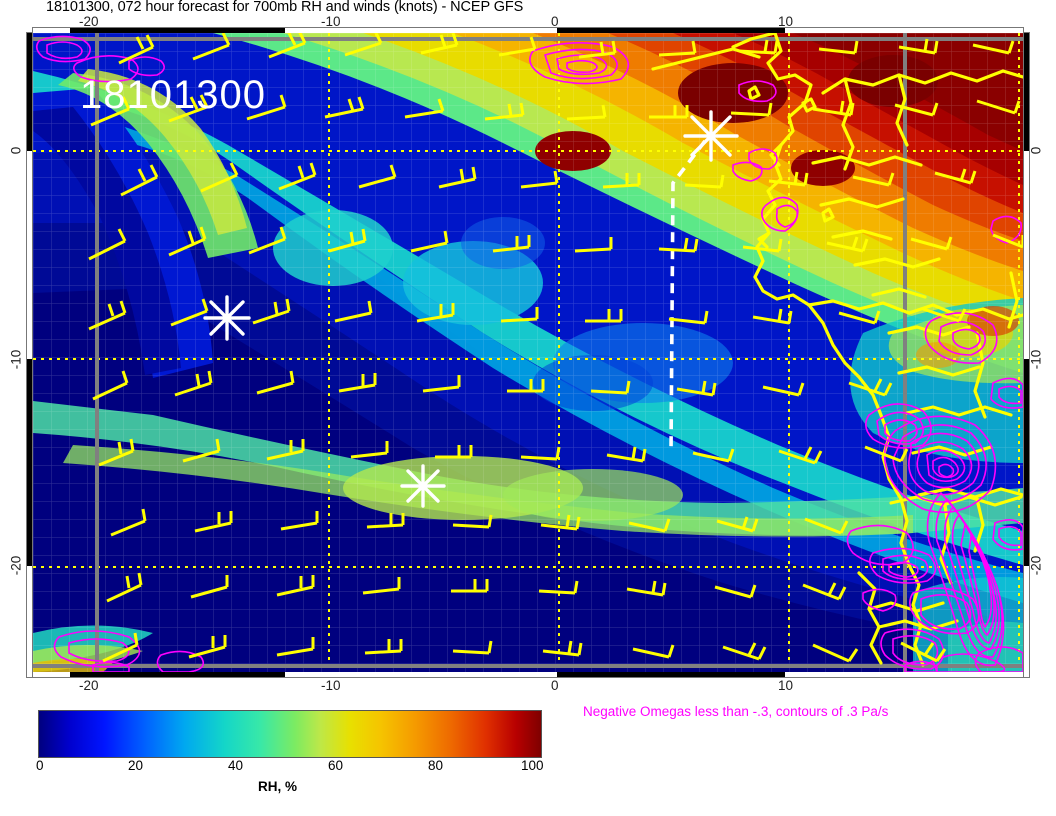  I want to click on colorbar-tick-100: 100, so click(532, 765).